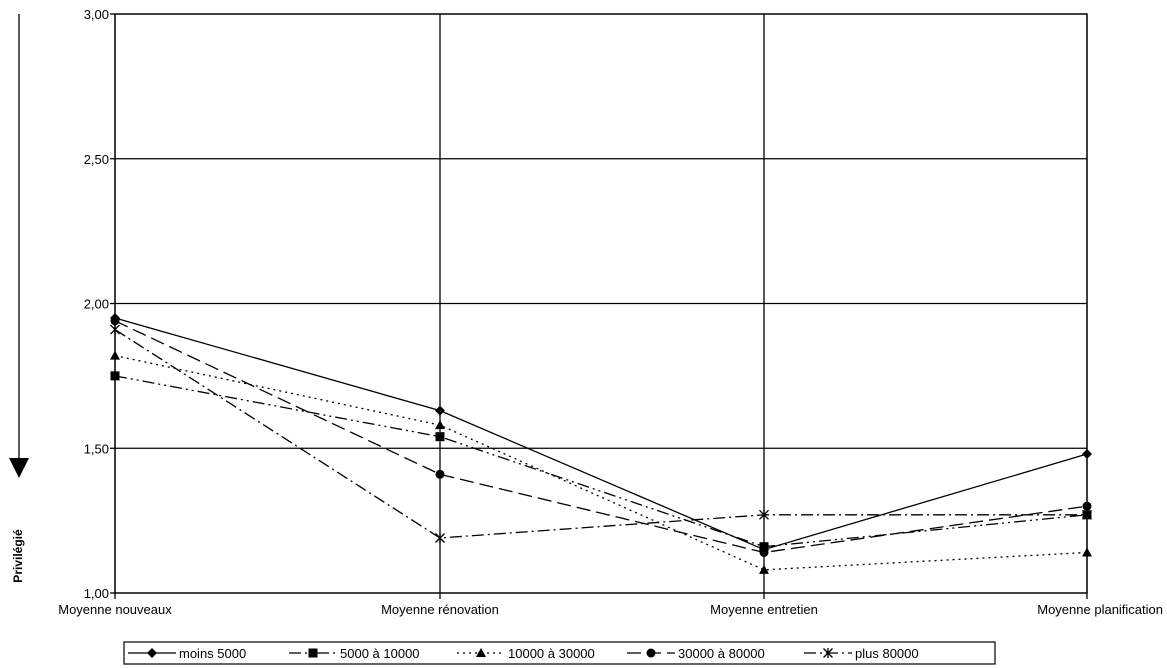 This screenshot has height=668, width=1167. What do you see at coordinates (96, 304) in the screenshot?
I see `y-tick-label: 2,00` at bounding box center [96, 304].